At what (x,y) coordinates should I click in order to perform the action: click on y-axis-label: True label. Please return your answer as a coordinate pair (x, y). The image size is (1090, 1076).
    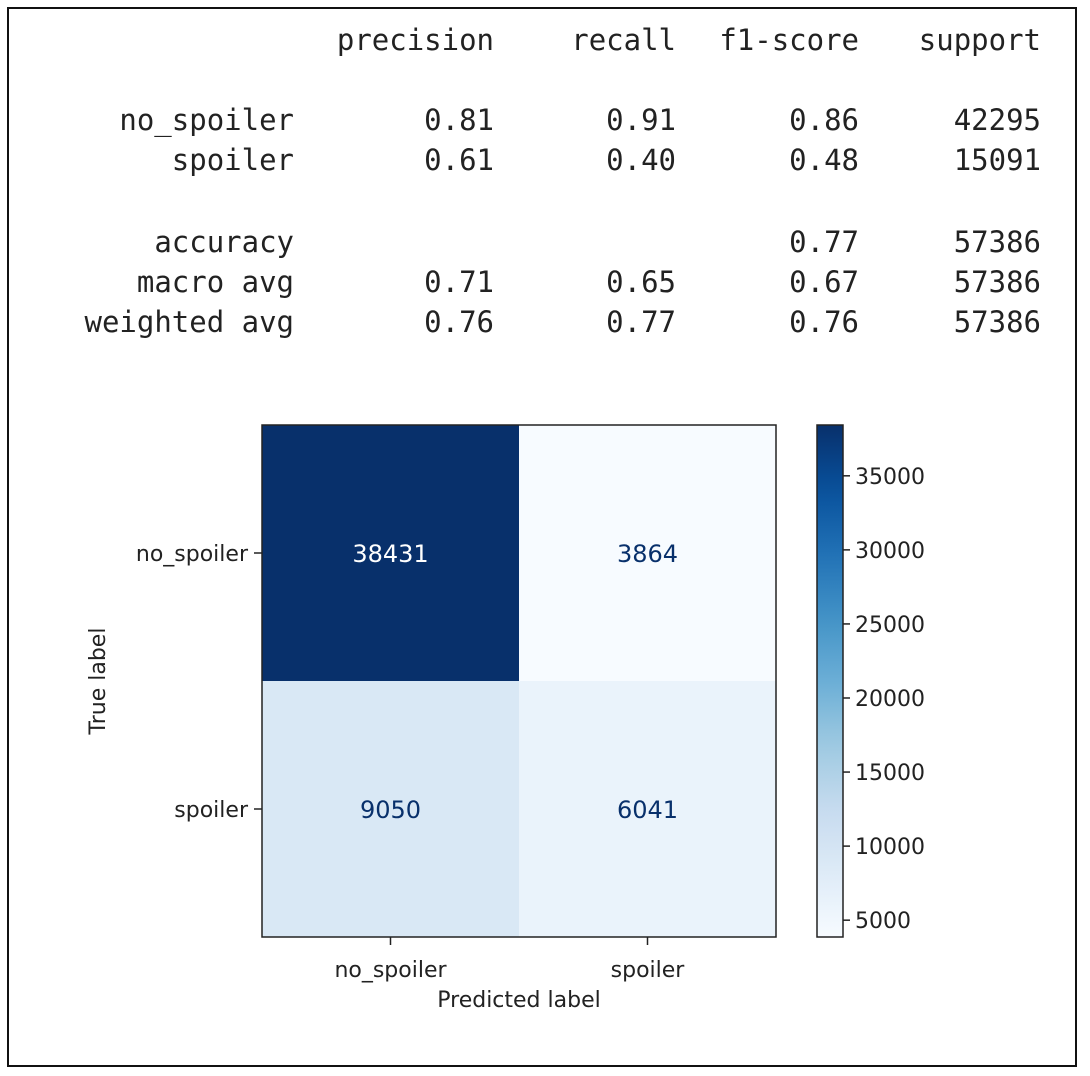
    Looking at the image, I should click on (98, 682).